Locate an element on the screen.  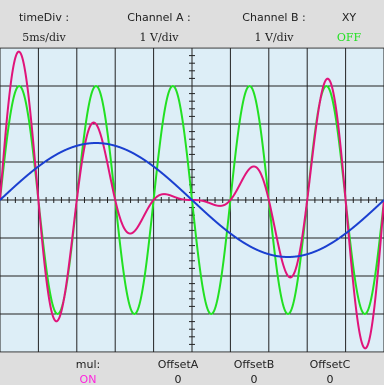
channel-b-label: Channel B : is located at coordinates (274, 17).